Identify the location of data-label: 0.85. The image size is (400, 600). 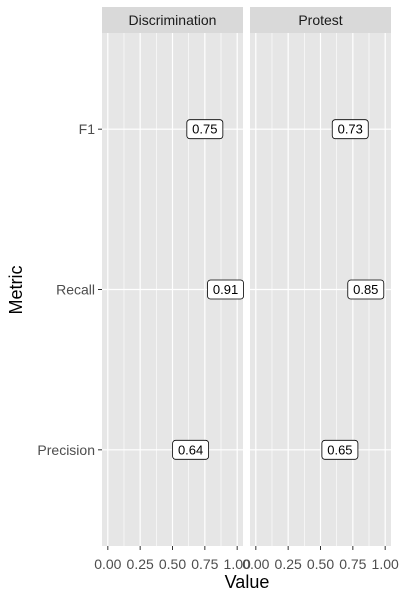
(366, 289).